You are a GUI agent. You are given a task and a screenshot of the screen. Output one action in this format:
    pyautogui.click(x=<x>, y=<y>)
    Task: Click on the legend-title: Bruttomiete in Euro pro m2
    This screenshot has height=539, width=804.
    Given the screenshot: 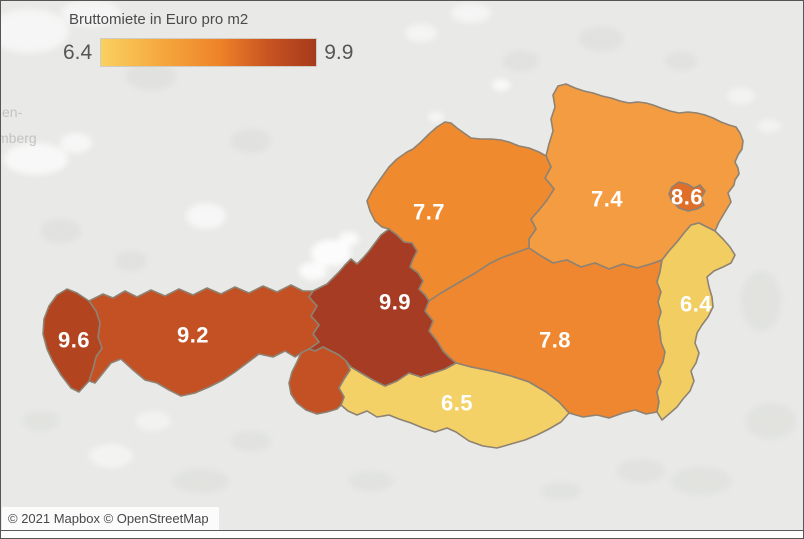 What is the action you would take?
    pyautogui.click(x=159, y=19)
    